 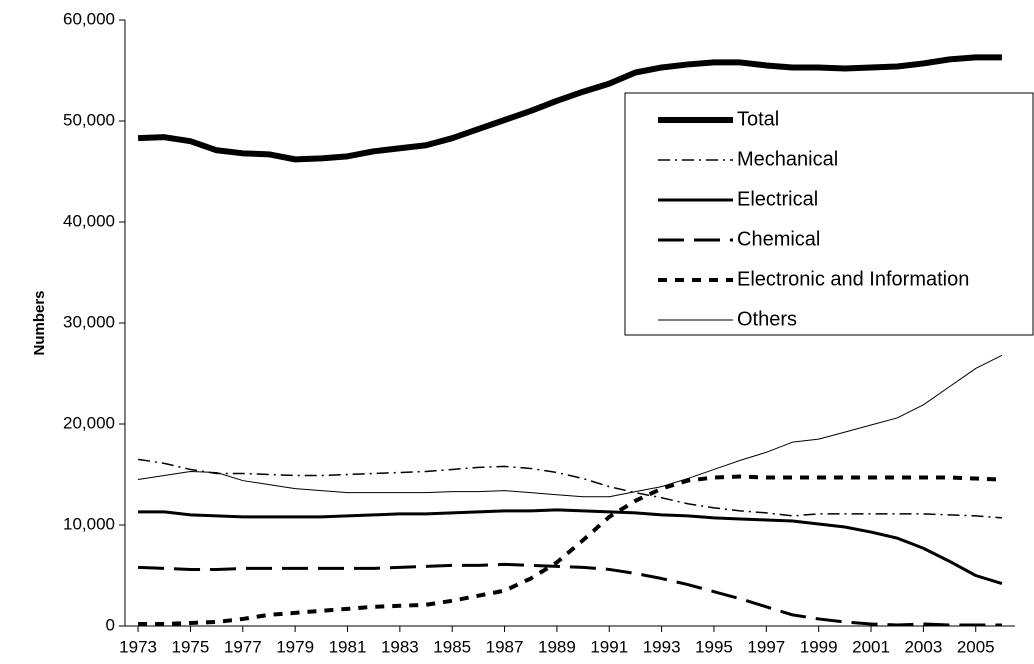 What do you see at coordinates (243, 646) in the screenshot?
I see `x-tick-label: 1977` at bounding box center [243, 646].